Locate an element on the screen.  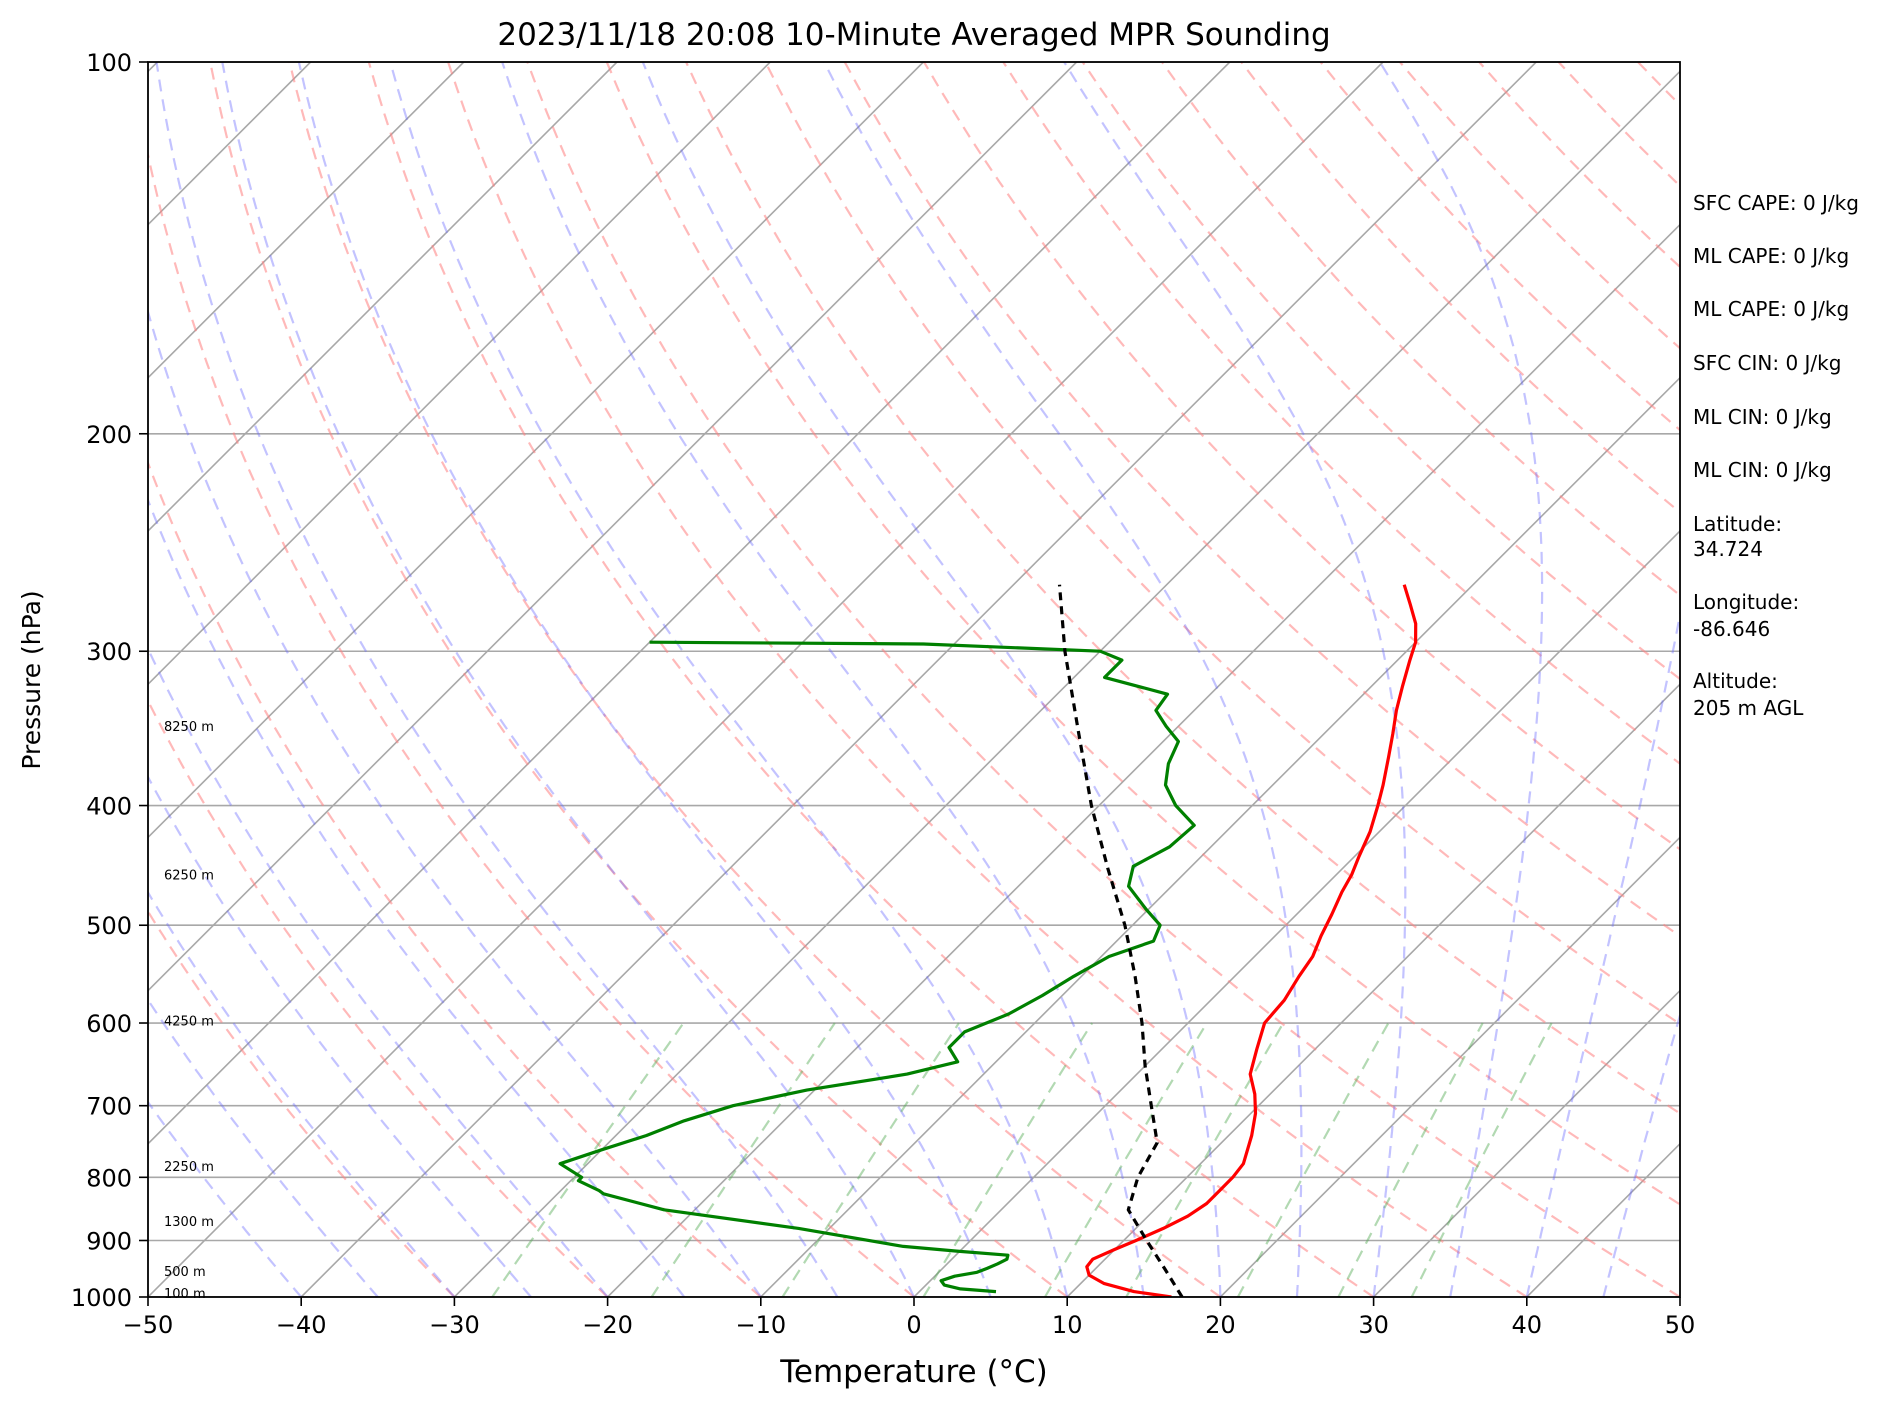
stat-ml-cin: ML CIN: 0 J/kg is located at coordinates (1762, 417).